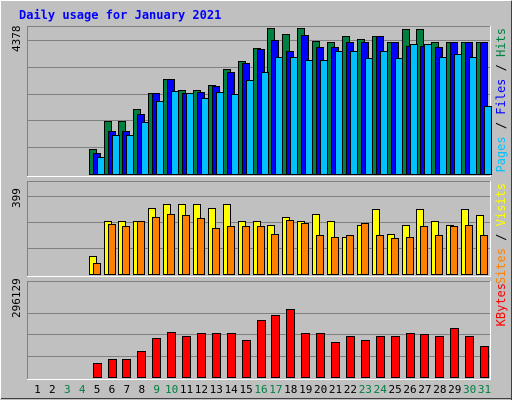 The width and height of the screenshot is (512, 400). Describe the element at coordinates (501, 233) in the screenshot. I see `series-legend: Sites / Visits` at that location.